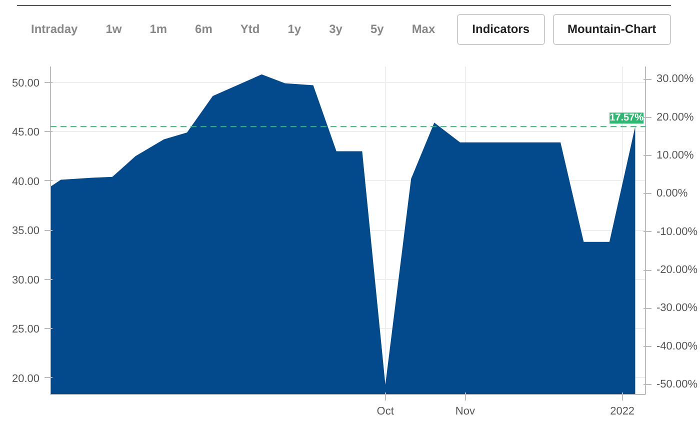  What do you see at coordinates (675, 155) in the screenshot?
I see `y2-tick-label: 10.00%` at bounding box center [675, 155].